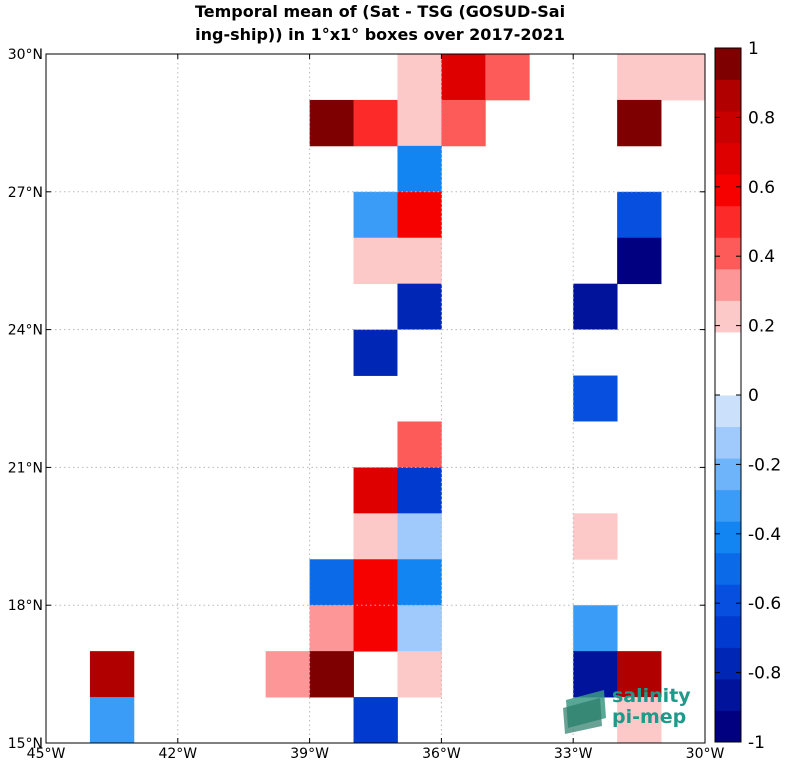 The width and height of the screenshot is (786, 763). I want to click on y-tick-label: 24°N, so click(25, 331).